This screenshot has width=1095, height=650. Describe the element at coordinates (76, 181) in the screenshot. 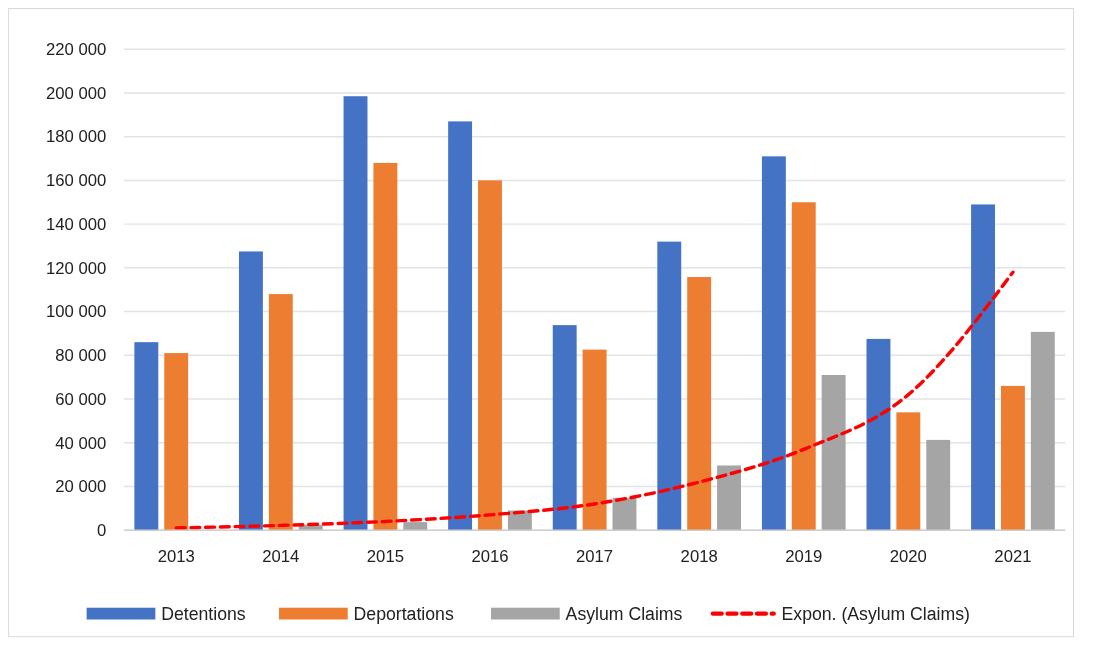

I see `y-tick-label: 160 000` at that location.